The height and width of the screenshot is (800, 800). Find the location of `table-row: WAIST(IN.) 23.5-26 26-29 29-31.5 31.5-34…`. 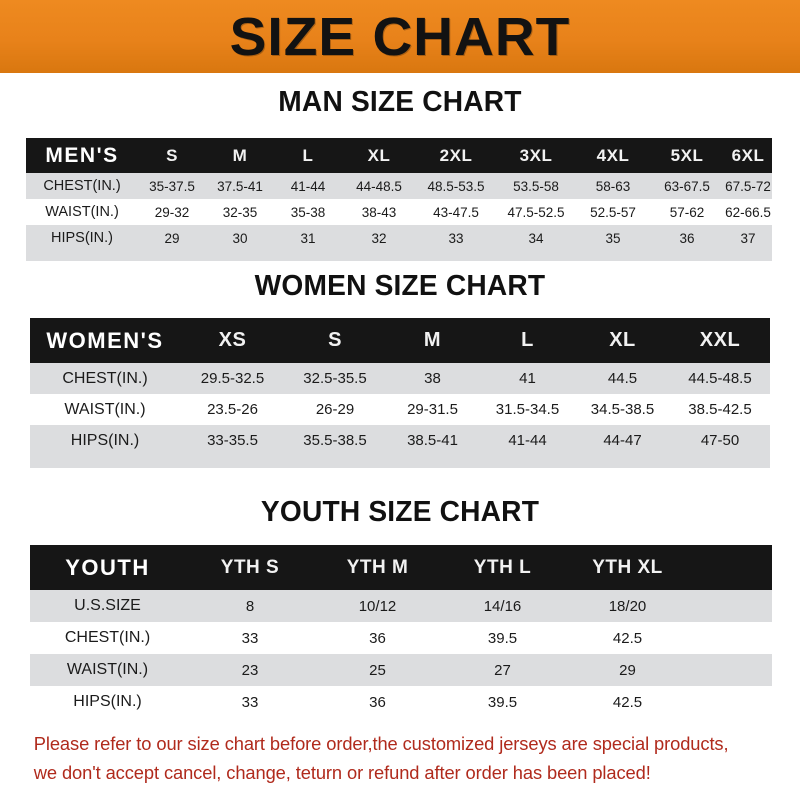

table-row: WAIST(IN.) 23.5-26 26-29 29-31.5 31.5-34… is located at coordinates (400, 409).